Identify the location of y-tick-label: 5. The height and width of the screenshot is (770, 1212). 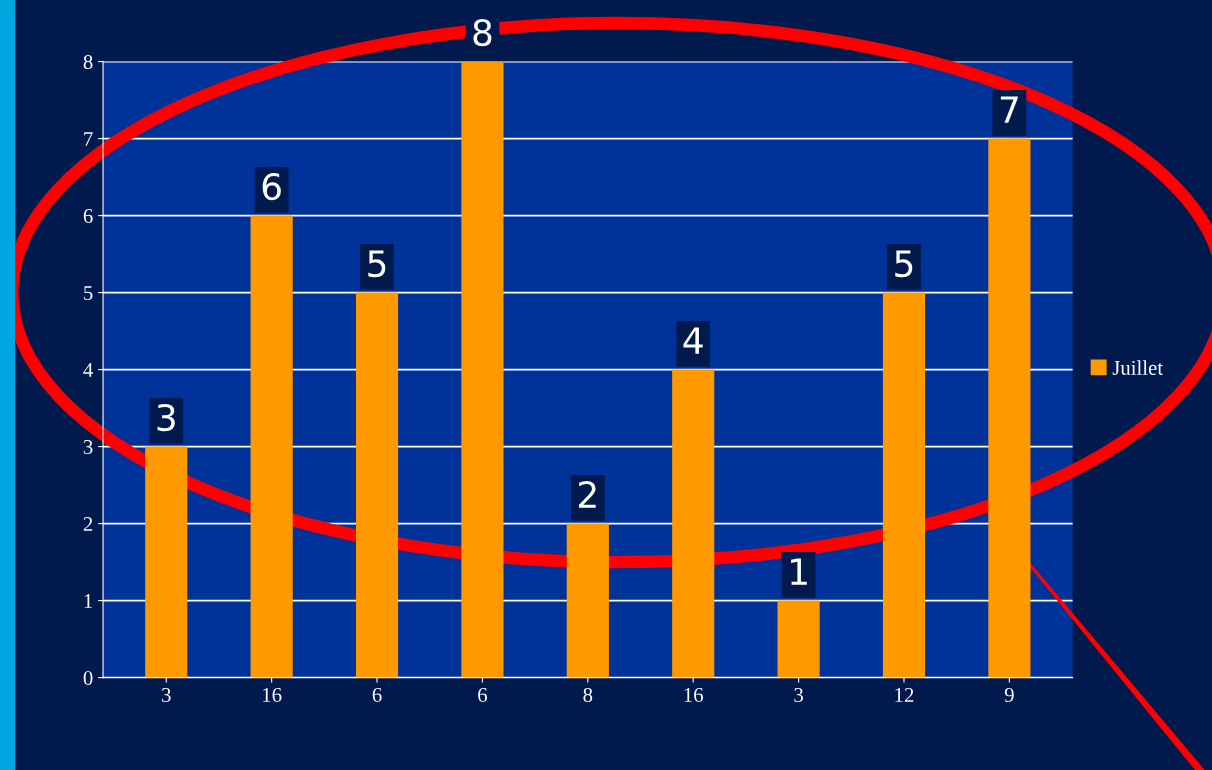
(88, 293).